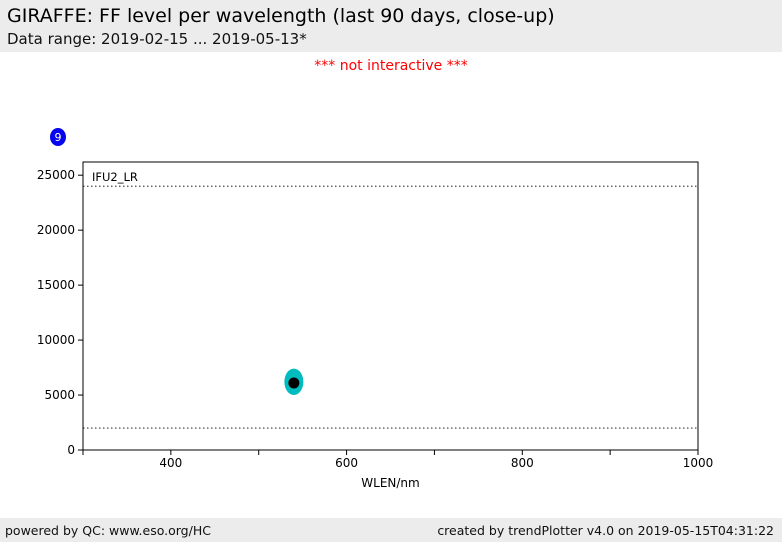 The width and height of the screenshot is (782, 542). Describe the element at coordinates (346, 463) in the screenshot. I see `x-tick-label: 600` at that location.